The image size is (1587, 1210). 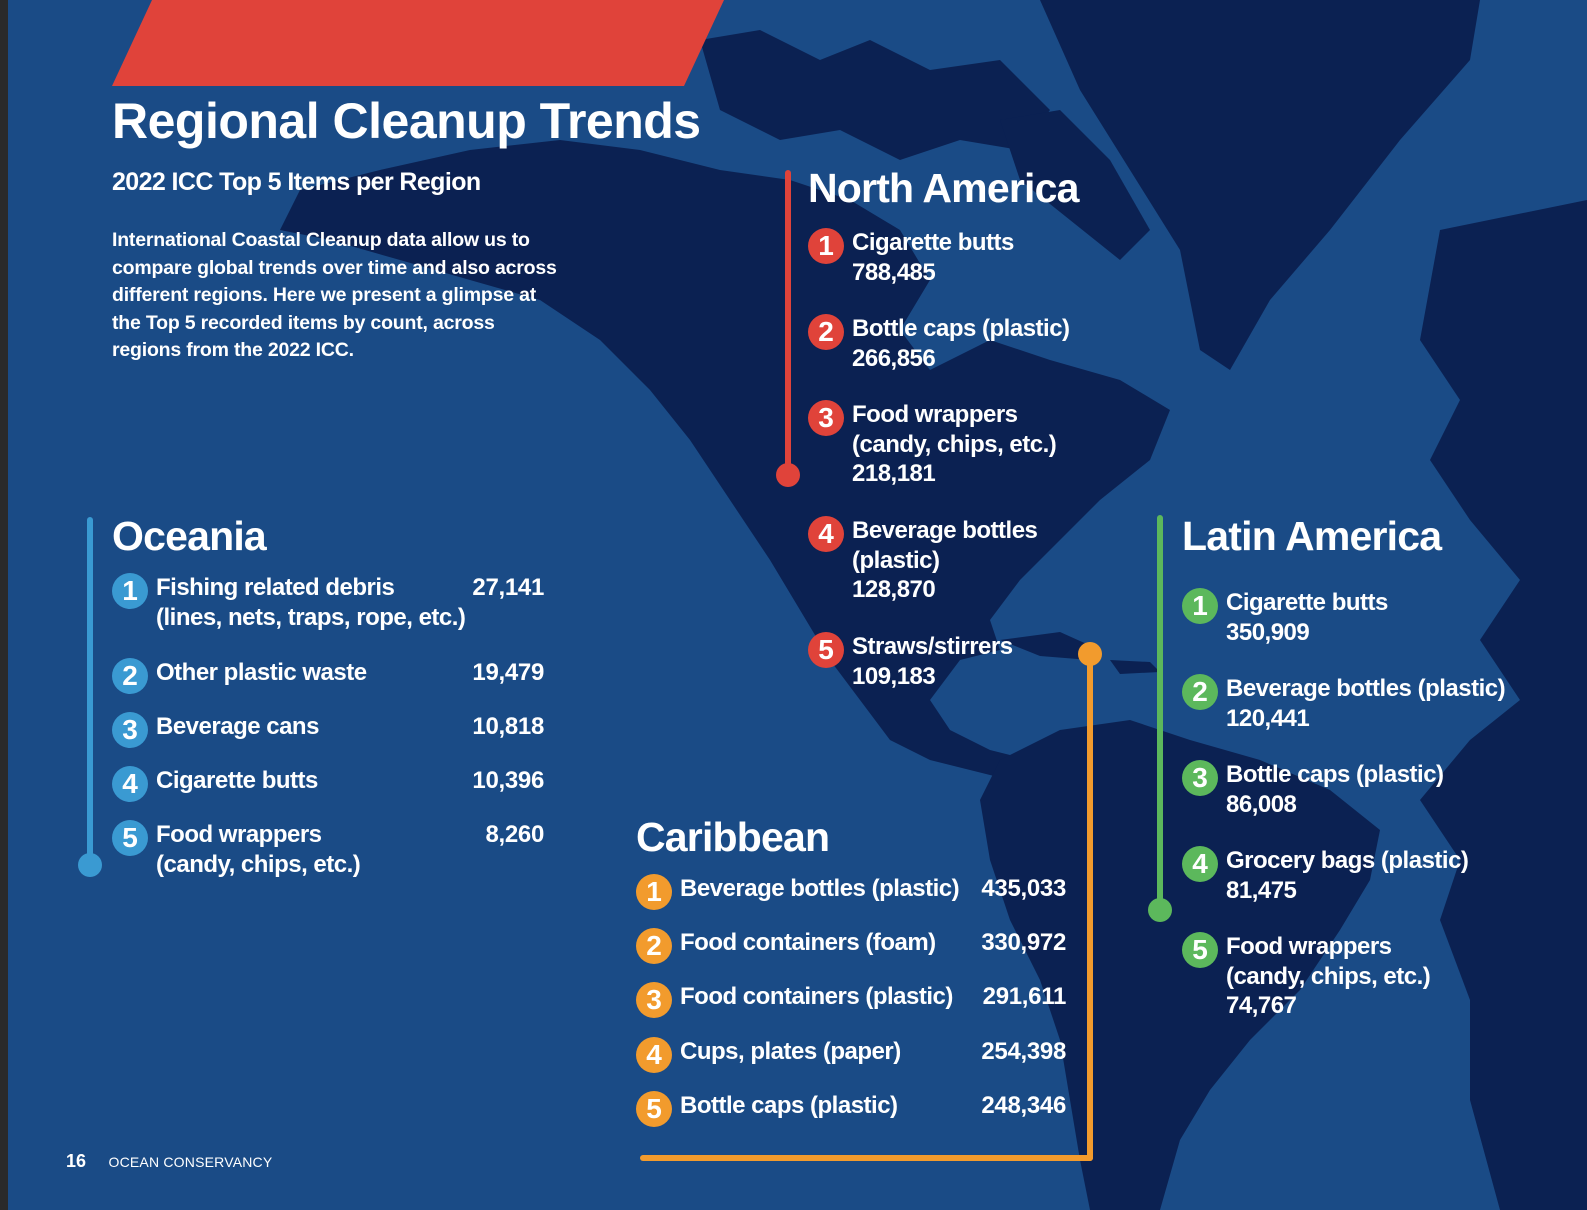 I want to click on item-label: Beverage cans, so click(x=237, y=726).